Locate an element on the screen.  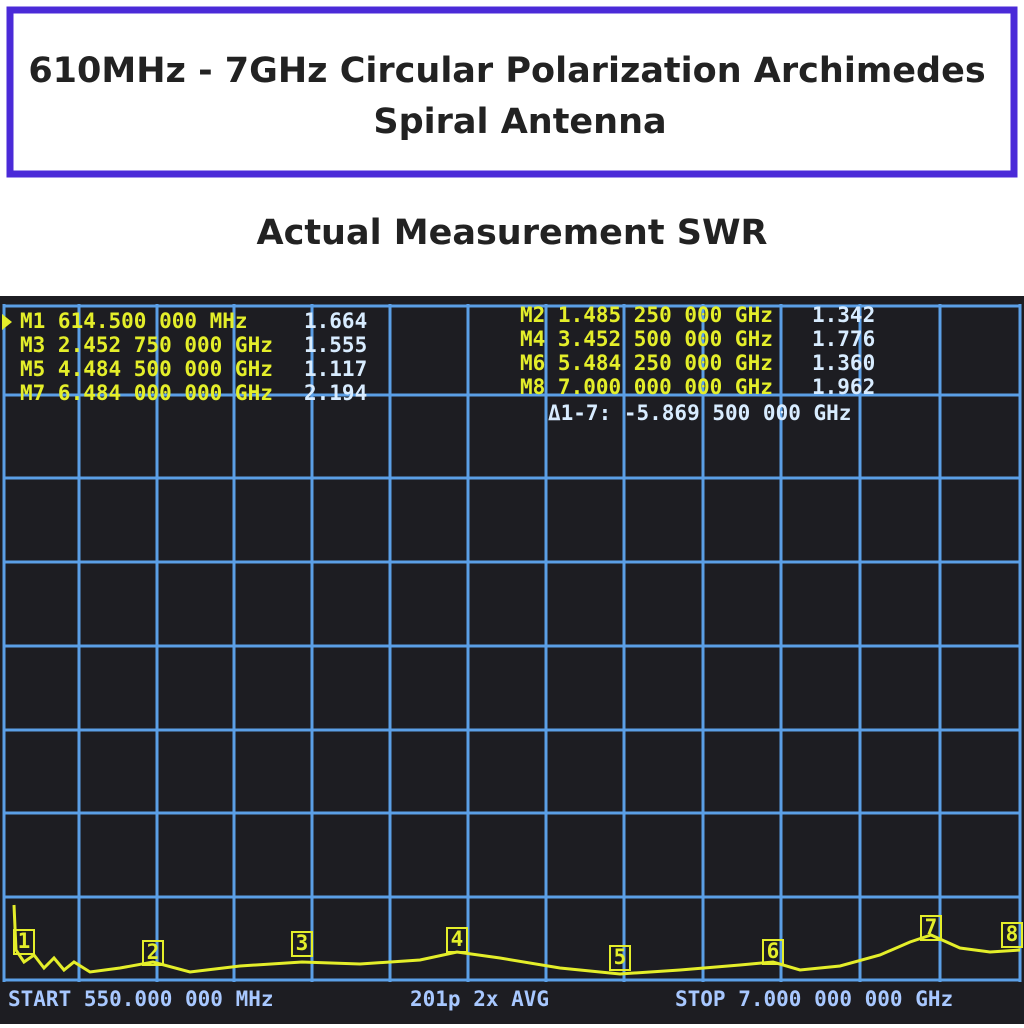
marker-label: M5 4.484 500 000 GHz is located at coordinates (146, 369).